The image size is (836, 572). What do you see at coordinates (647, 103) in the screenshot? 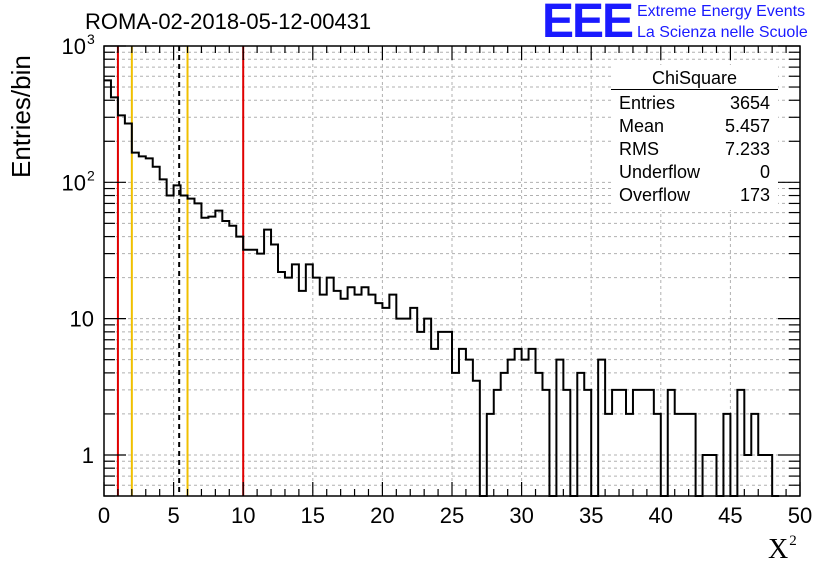
I see `stats-key: Entries` at bounding box center [647, 103].